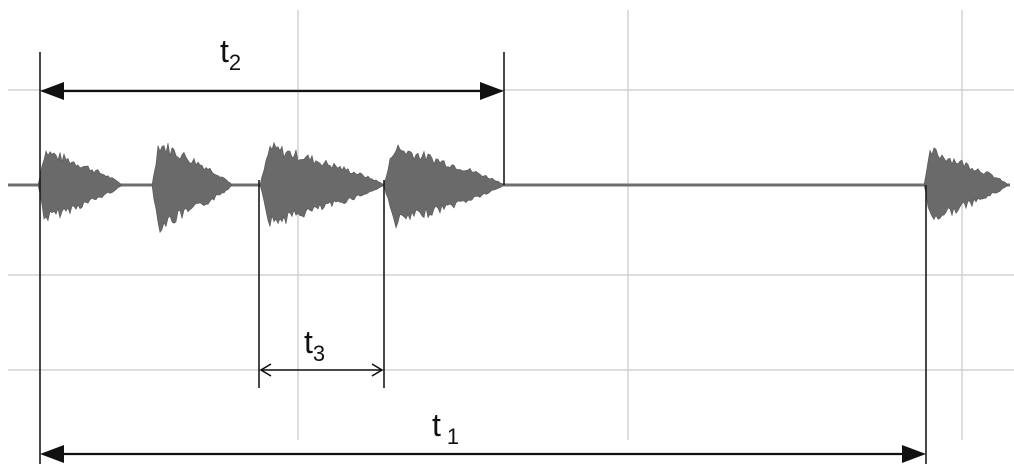  I want to click on arrowhead-left-t3, so click(265, 370).